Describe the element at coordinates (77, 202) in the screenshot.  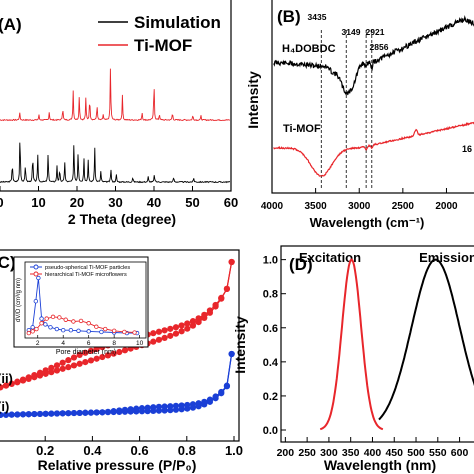
I see `x-tick-label-a-20: 20` at that location.